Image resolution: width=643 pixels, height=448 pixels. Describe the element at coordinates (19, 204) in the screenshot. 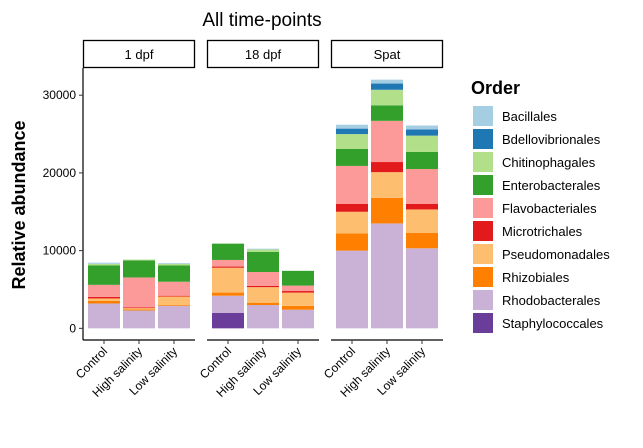

I see `y-axis-title: Relative abundance` at that location.